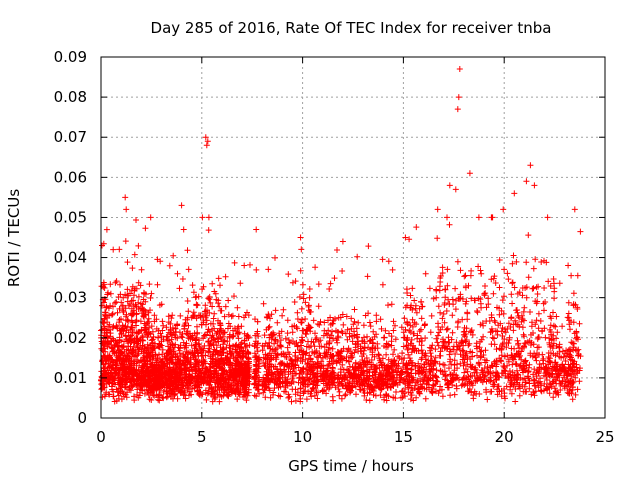 The height and width of the screenshot is (484, 640). What do you see at coordinates (70, 298) in the screenshot?
I see `y-tick-label: 0.03` at bounding box center [70, 298].